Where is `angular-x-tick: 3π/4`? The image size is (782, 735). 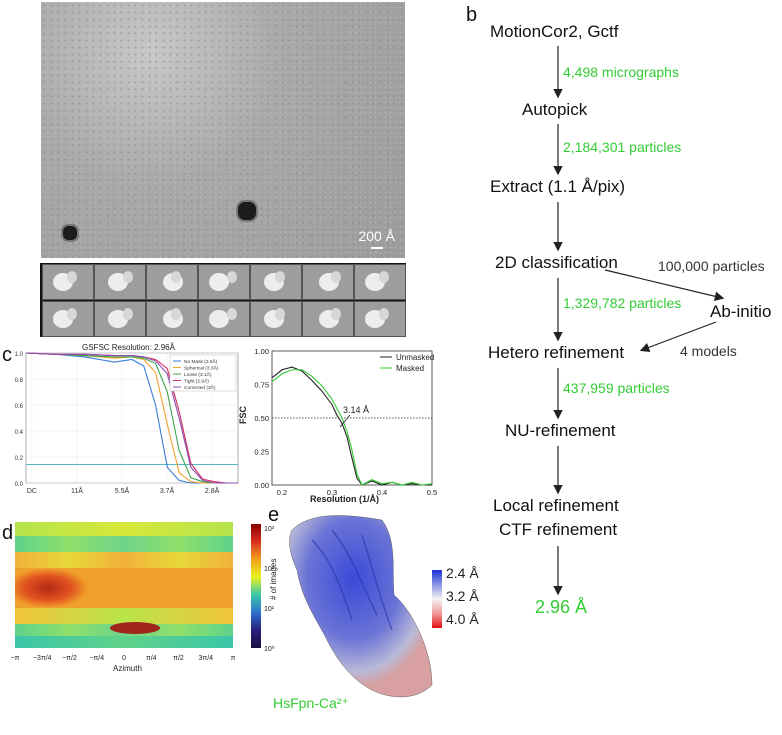 angular-x-tick: 3π/4 is located at coordinates (205, 658).